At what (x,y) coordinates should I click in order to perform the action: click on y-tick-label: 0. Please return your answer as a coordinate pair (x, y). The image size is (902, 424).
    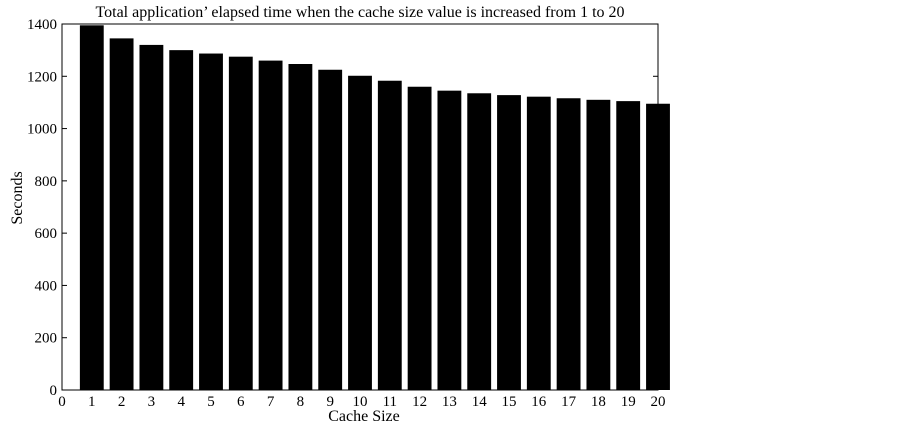
    Looking at the image, I should click on (54, 391).